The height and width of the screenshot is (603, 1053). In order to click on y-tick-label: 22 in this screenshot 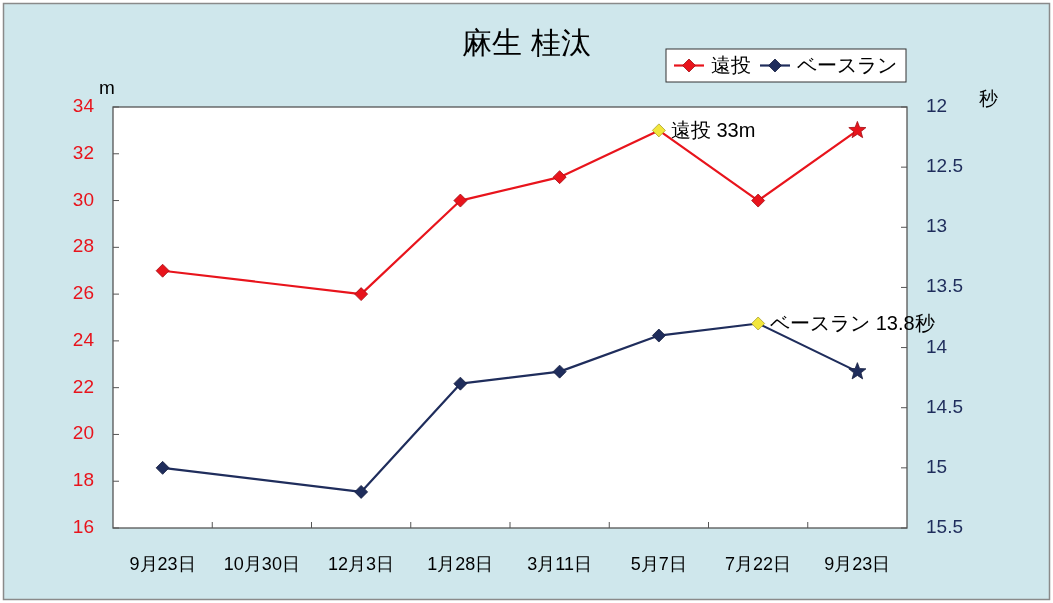, I will do `click(83, 386)`.